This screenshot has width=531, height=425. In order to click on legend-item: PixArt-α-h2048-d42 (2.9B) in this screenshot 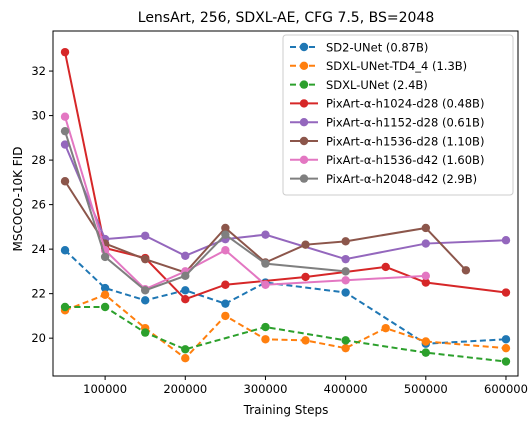, I will do `click(383, 179)`.